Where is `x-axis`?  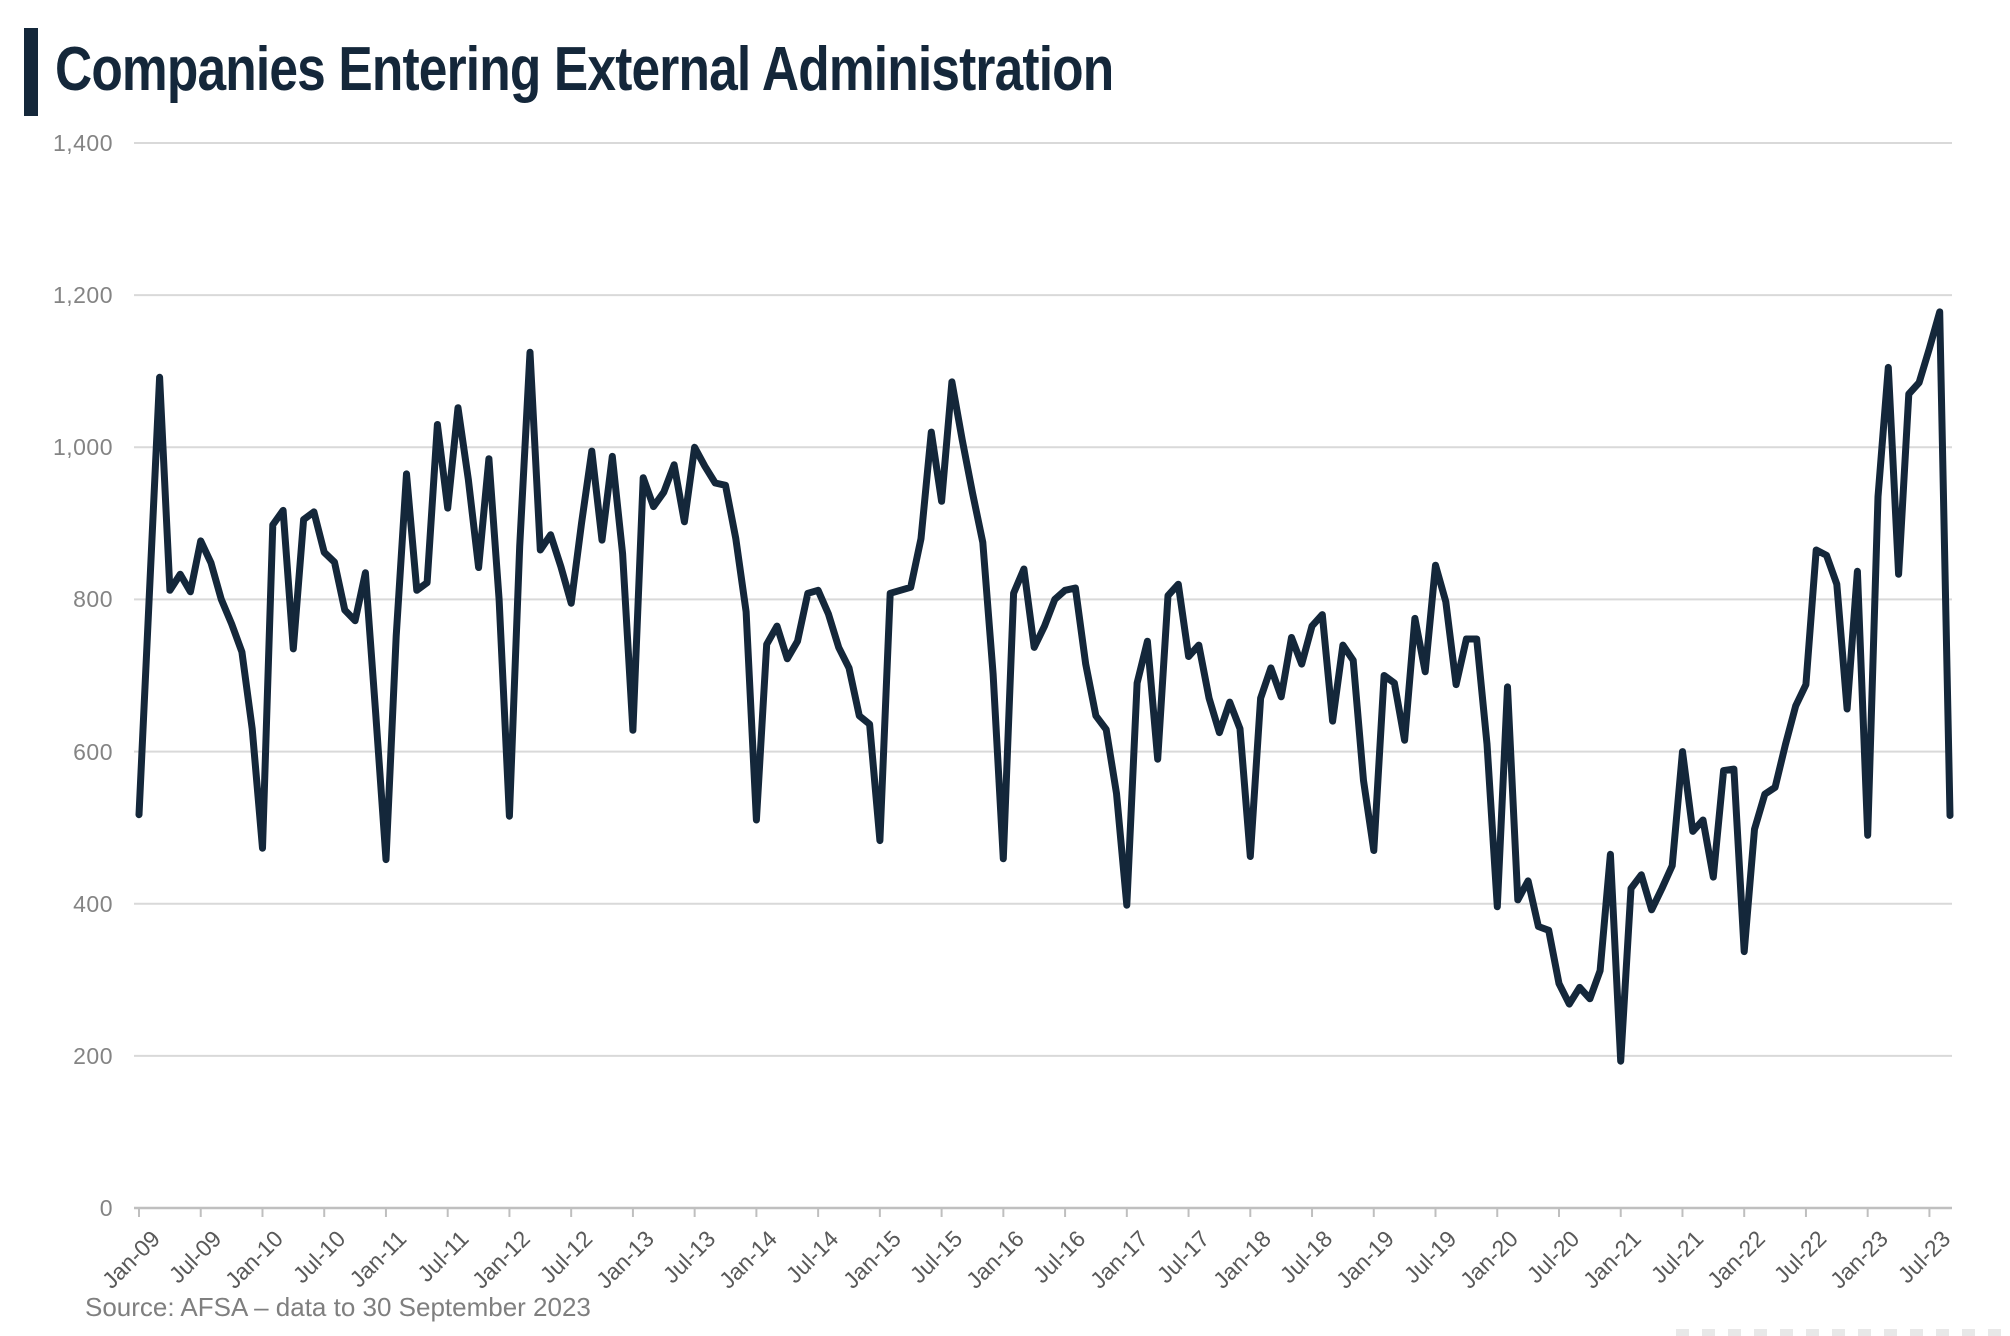
x-axis is located at coordinates (1043, 1211).